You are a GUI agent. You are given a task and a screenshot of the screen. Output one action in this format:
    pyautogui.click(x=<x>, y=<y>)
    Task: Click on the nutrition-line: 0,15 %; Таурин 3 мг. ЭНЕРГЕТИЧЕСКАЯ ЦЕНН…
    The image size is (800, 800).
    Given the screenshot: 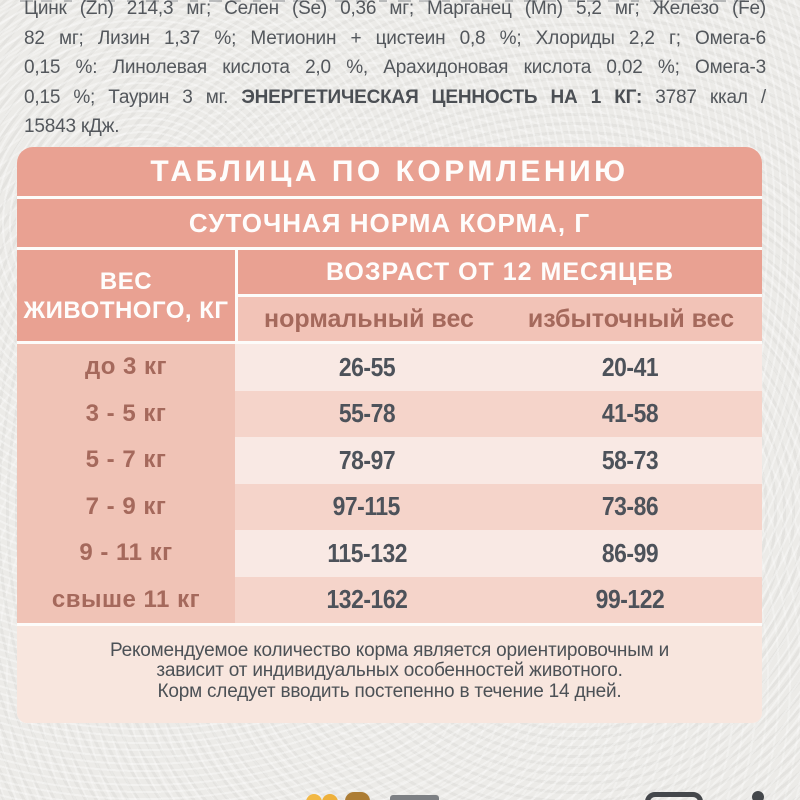 What is the action you would take?
    pyautogui.click(x=395, y=98)
    